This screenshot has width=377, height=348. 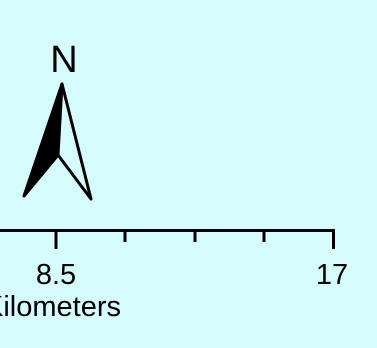 What do you see at coordinates (63, 60) in the screenshot?
I see `north-label: N` at bounding box center [63, 60].